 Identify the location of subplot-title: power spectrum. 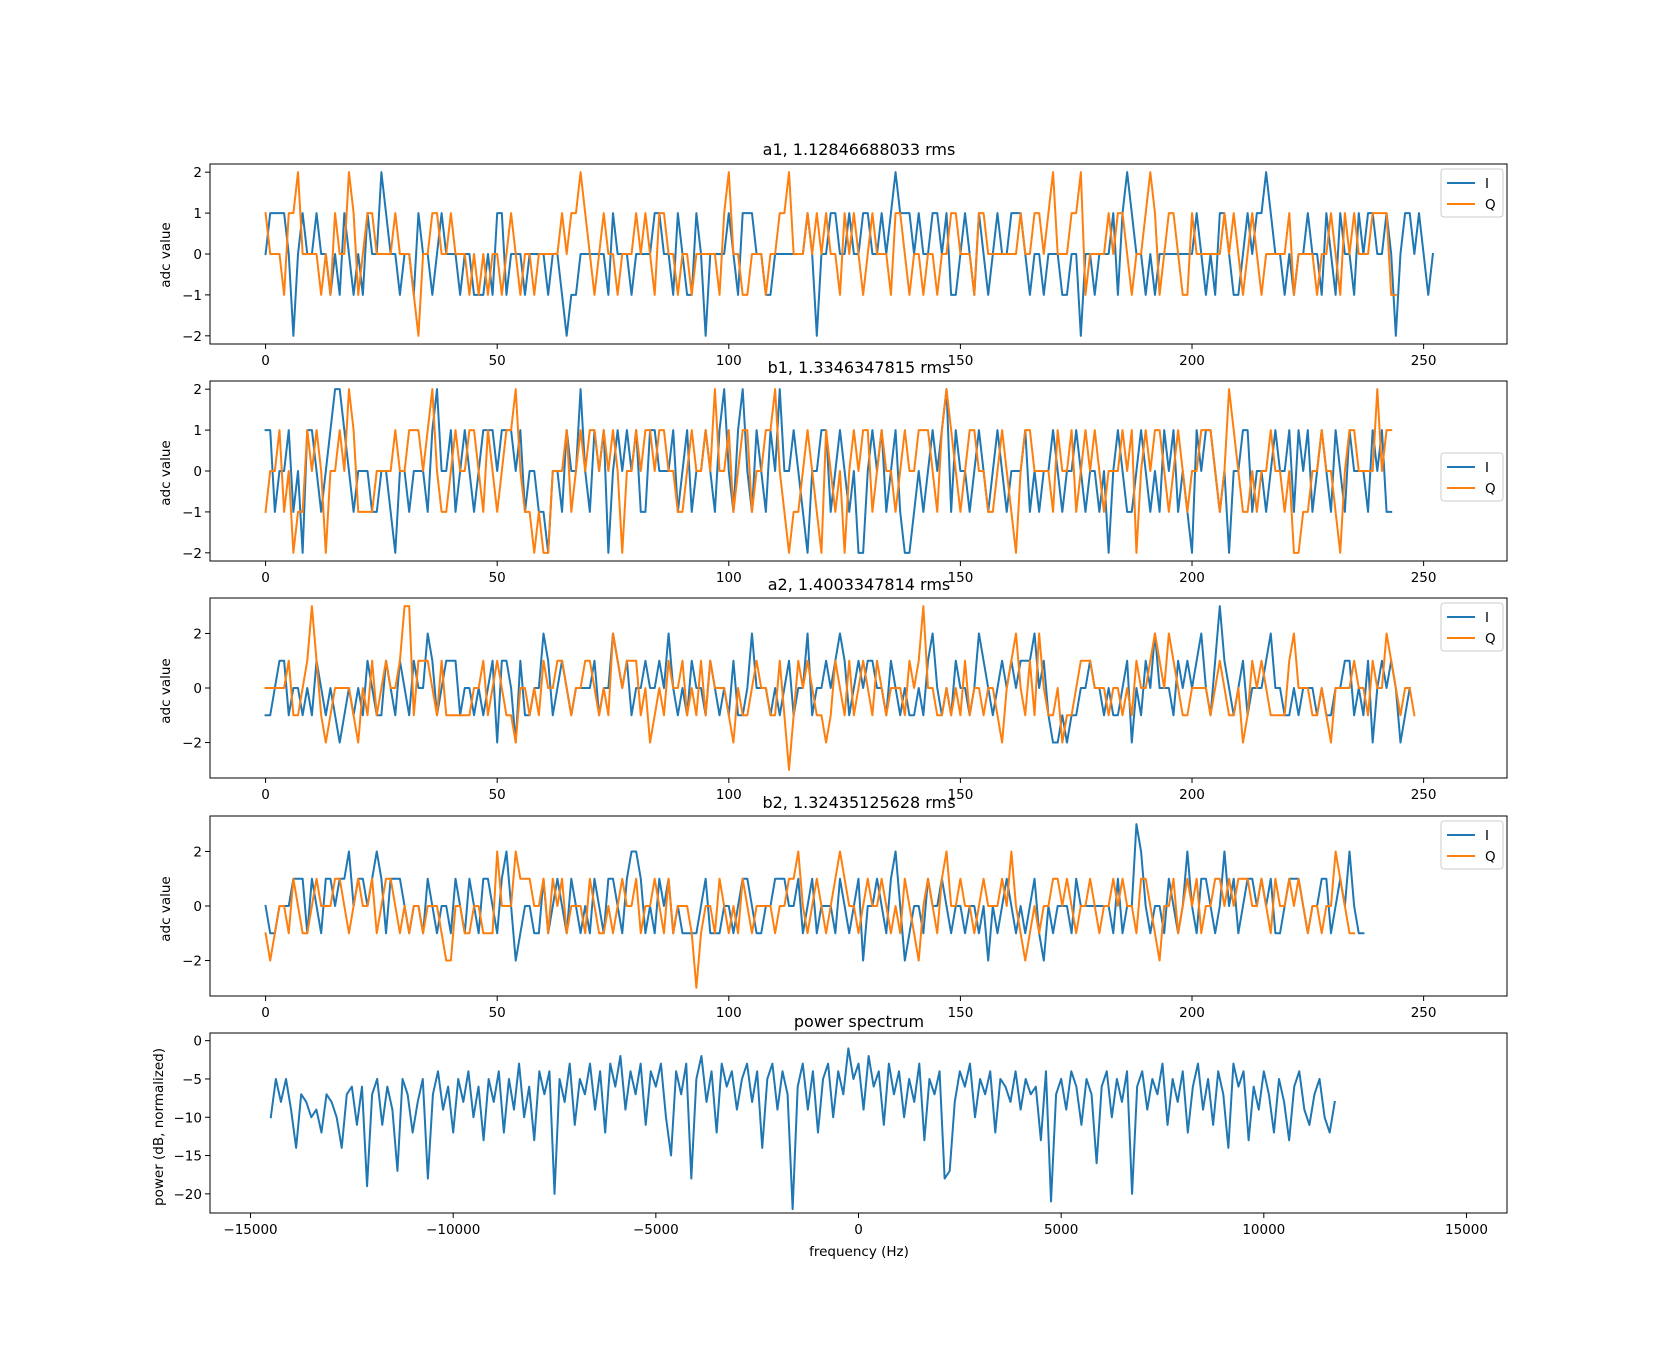
(859, 1021).